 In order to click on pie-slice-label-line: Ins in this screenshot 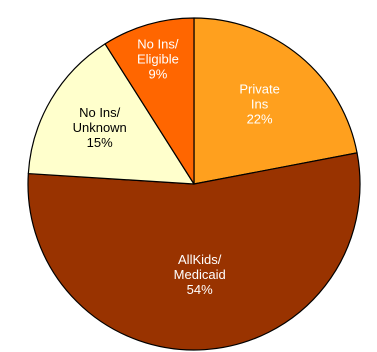, I will do `click(260, 104)`.